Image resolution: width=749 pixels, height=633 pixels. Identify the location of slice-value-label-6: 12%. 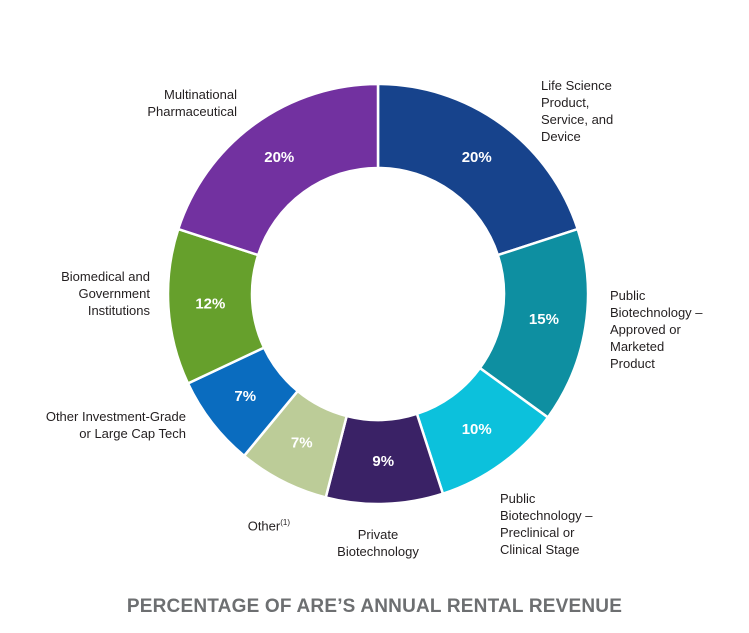
(210, 304).